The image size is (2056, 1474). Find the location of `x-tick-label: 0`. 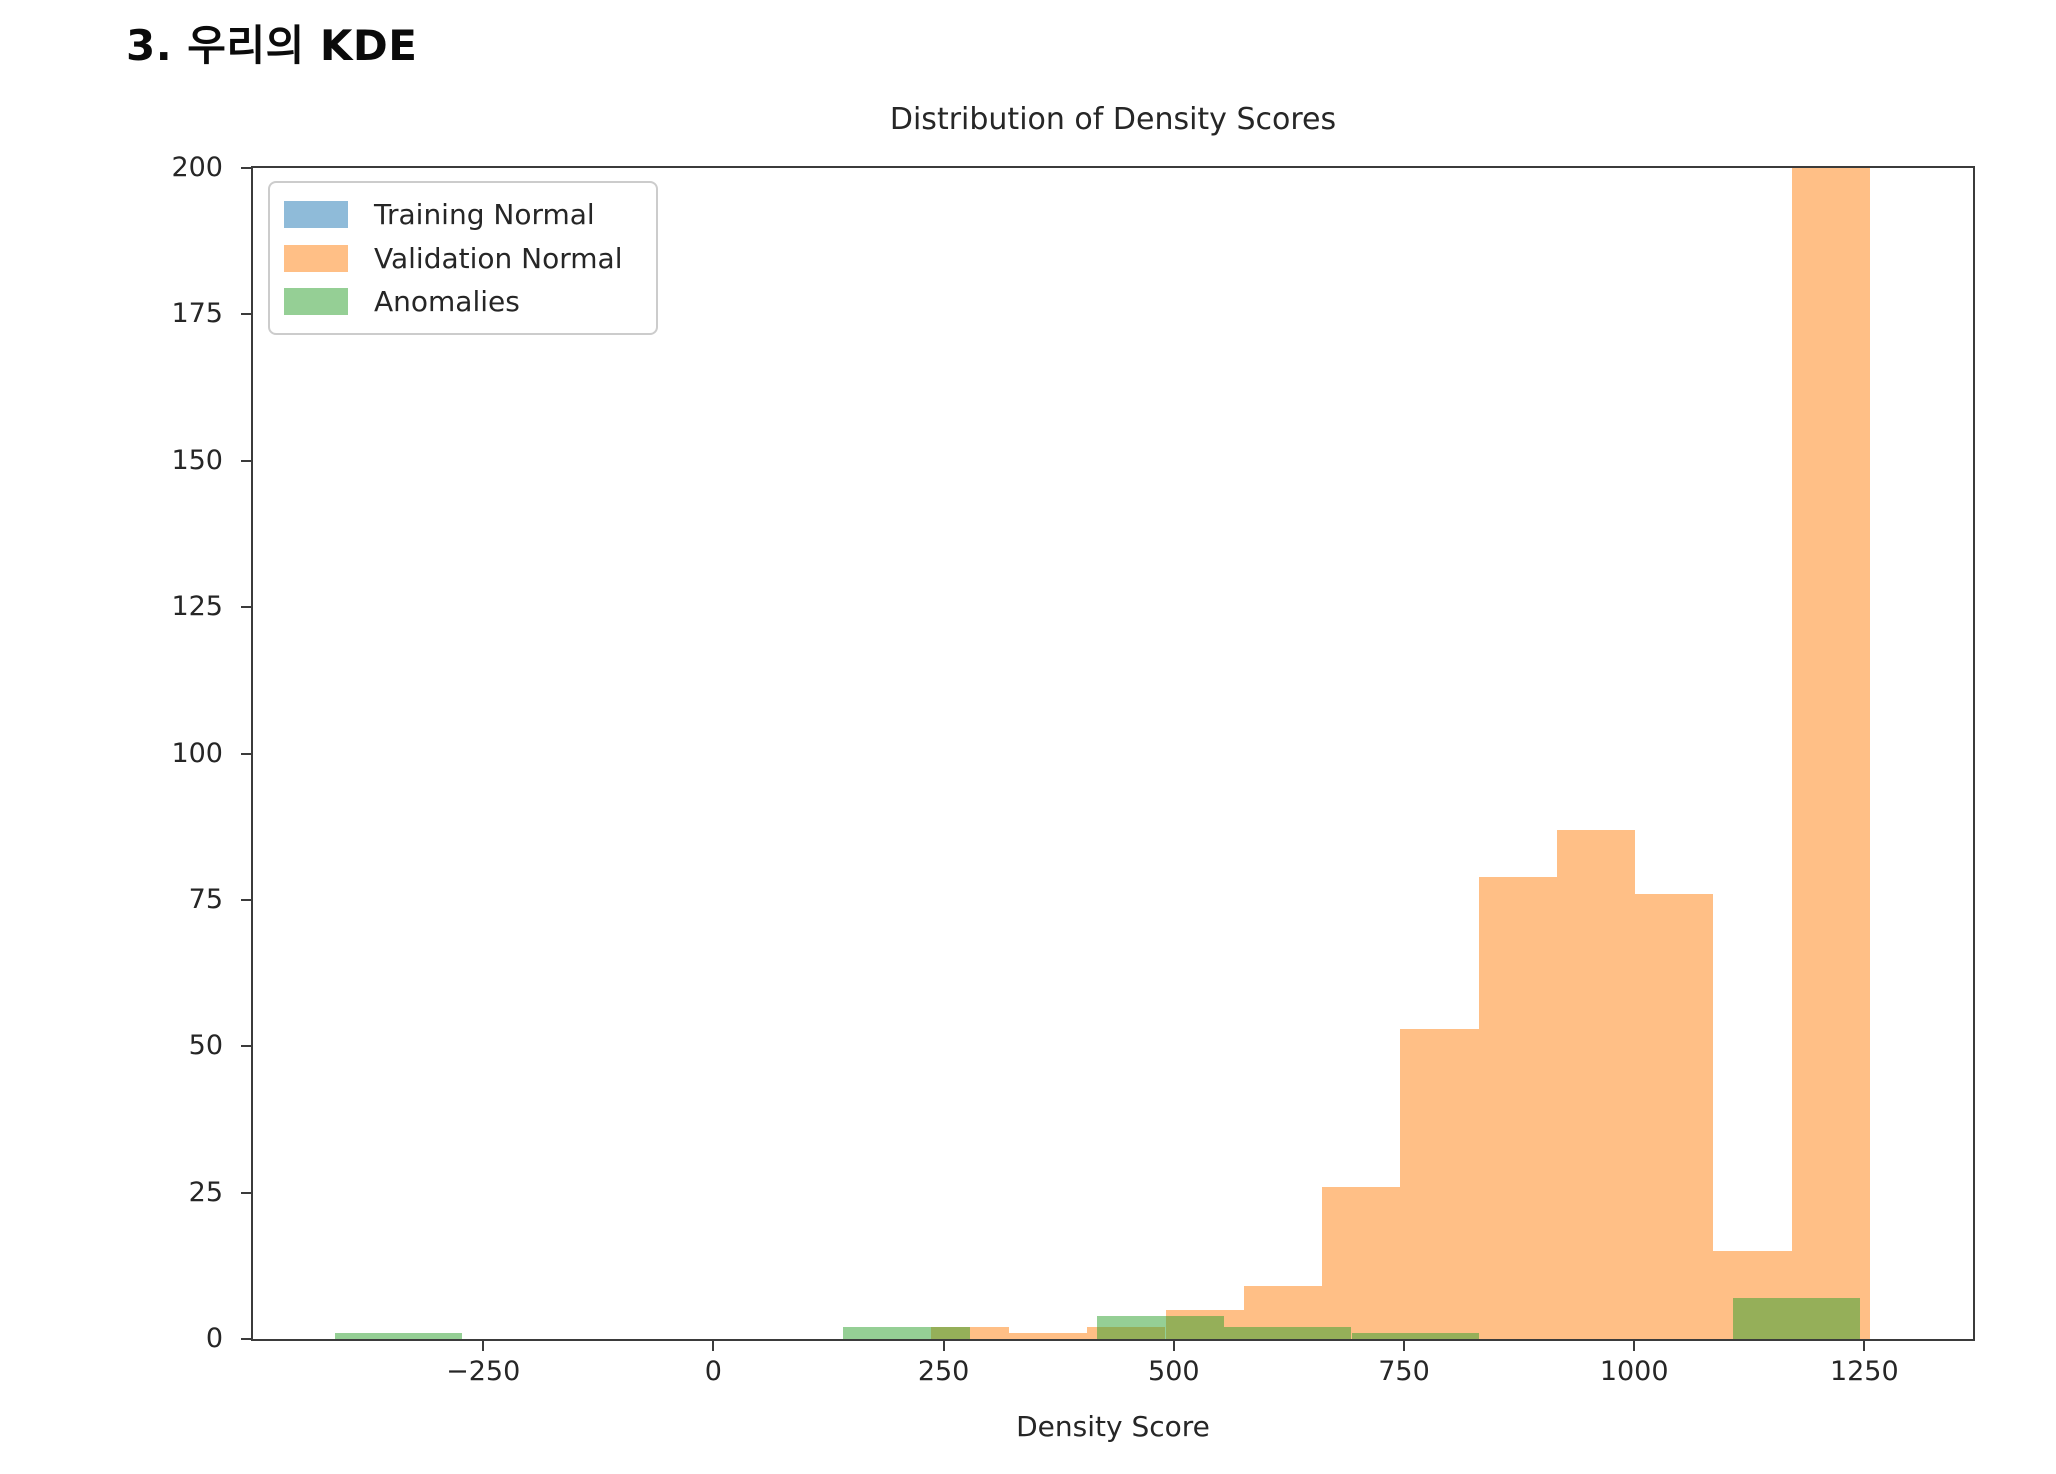

x-tick-label: 0 is located at coordinates (713, 1371).